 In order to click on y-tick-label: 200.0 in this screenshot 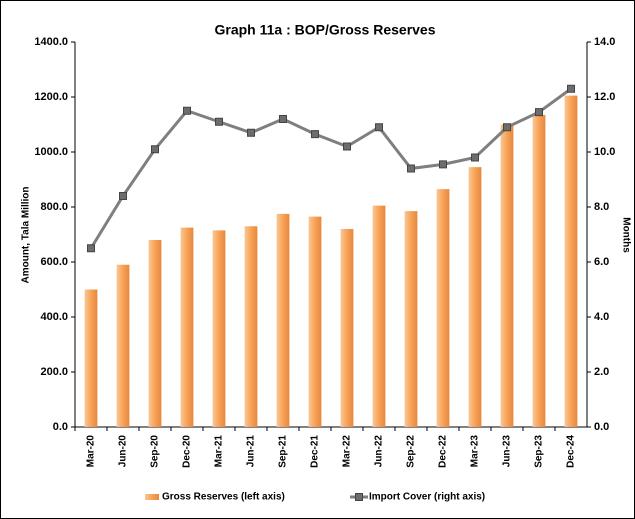, I will do `click(54, 372)`.